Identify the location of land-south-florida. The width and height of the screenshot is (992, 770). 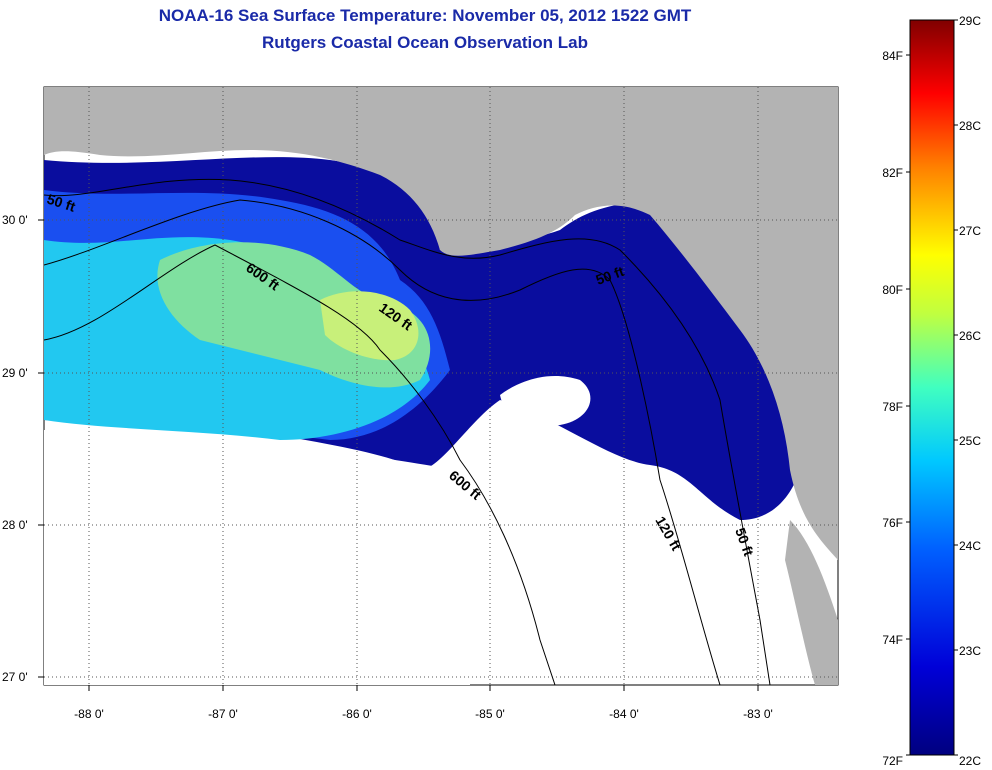
(811, 602).